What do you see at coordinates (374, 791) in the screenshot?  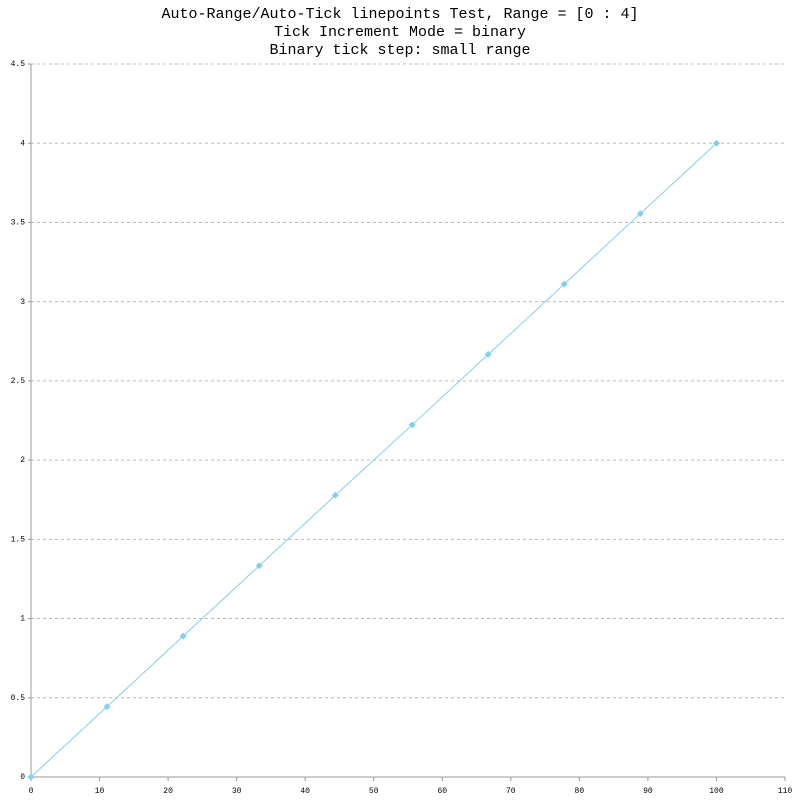 I see `x-tick-label: 50` at bounding box center [374, 791].